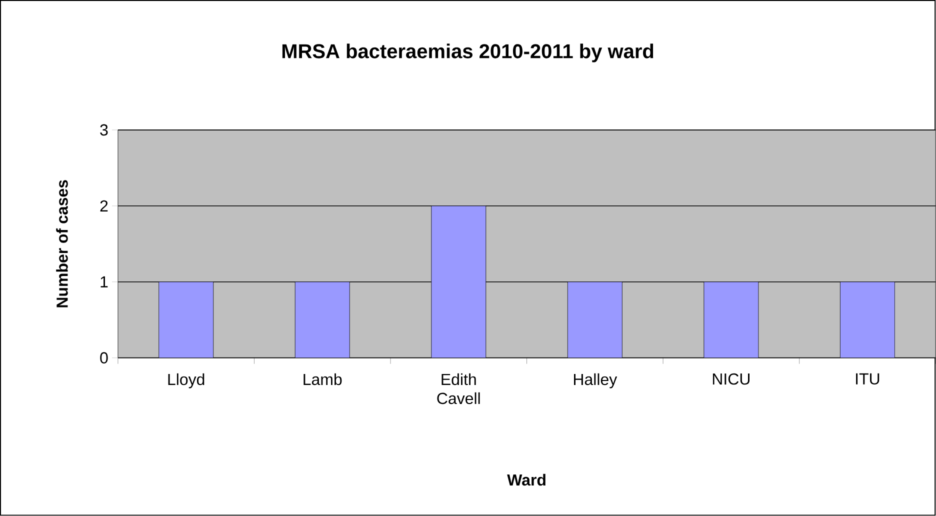 This screenshot has width=936, height=516. I want to click on x-tick-label: NICU, so click(731, 379).